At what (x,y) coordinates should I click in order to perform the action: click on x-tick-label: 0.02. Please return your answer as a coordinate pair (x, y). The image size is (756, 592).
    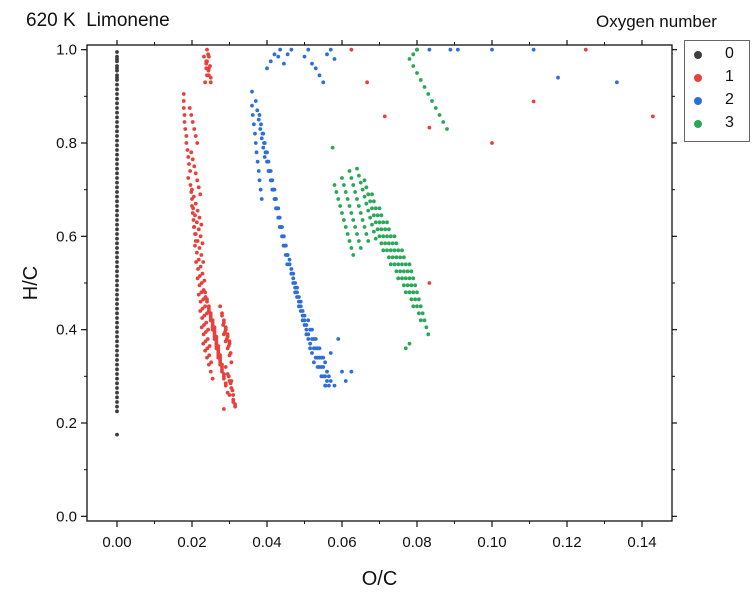
    Looking at the image, I should click on (191, 542).